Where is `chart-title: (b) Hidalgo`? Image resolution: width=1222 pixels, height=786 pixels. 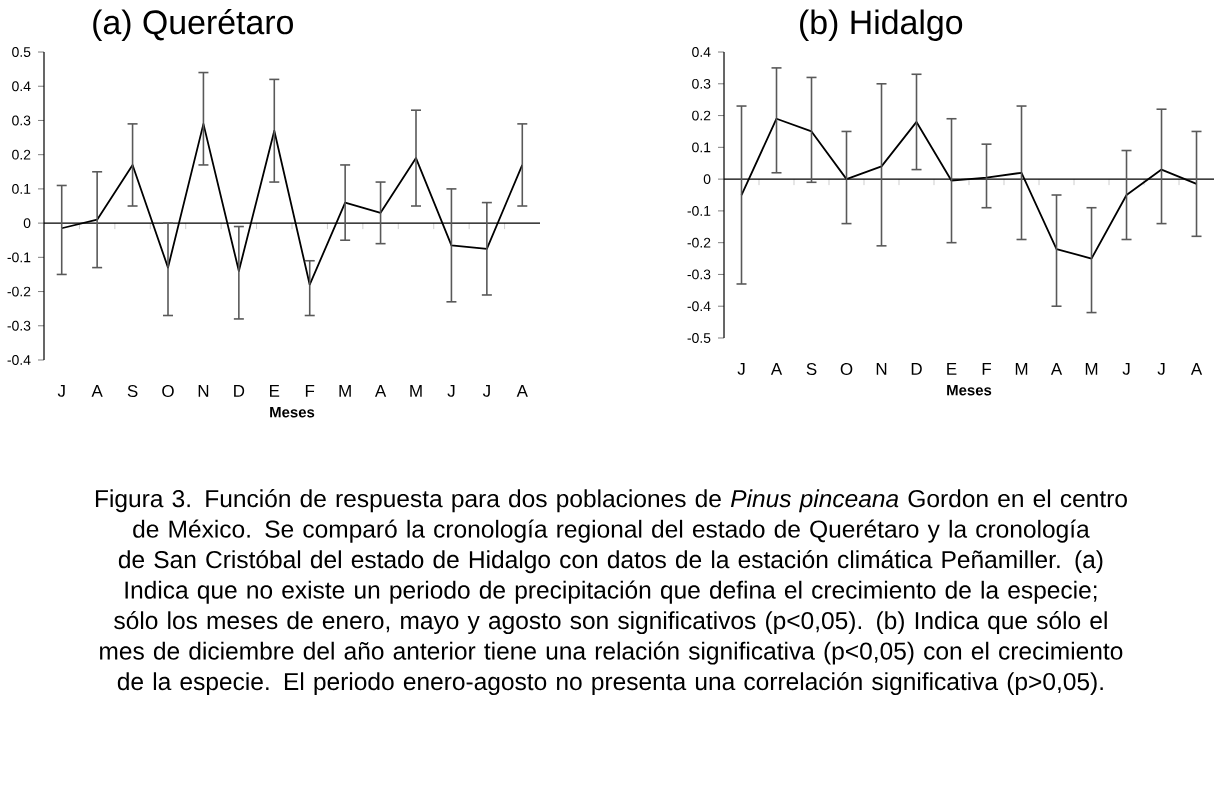 chart-title: (b) Hidalgo is located at coordinates (881, 25).